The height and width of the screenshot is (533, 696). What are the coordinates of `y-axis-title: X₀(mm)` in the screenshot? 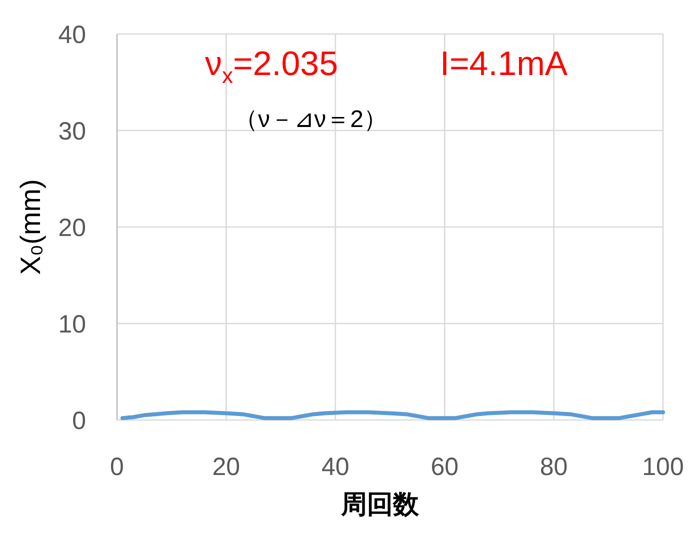 It's located at (30, 227).